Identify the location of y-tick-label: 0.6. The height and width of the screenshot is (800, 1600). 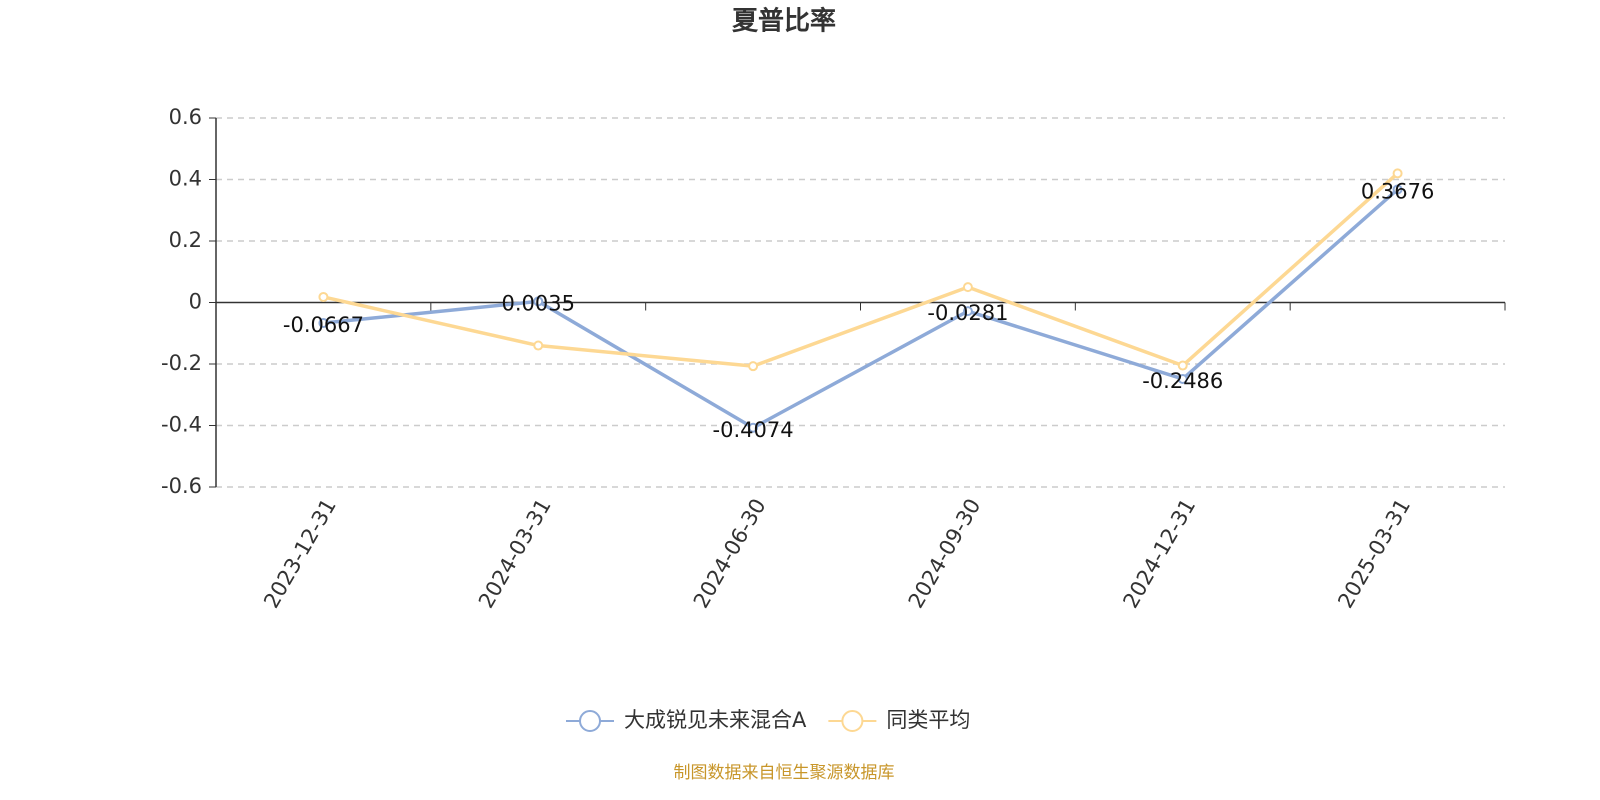
(185, 117).